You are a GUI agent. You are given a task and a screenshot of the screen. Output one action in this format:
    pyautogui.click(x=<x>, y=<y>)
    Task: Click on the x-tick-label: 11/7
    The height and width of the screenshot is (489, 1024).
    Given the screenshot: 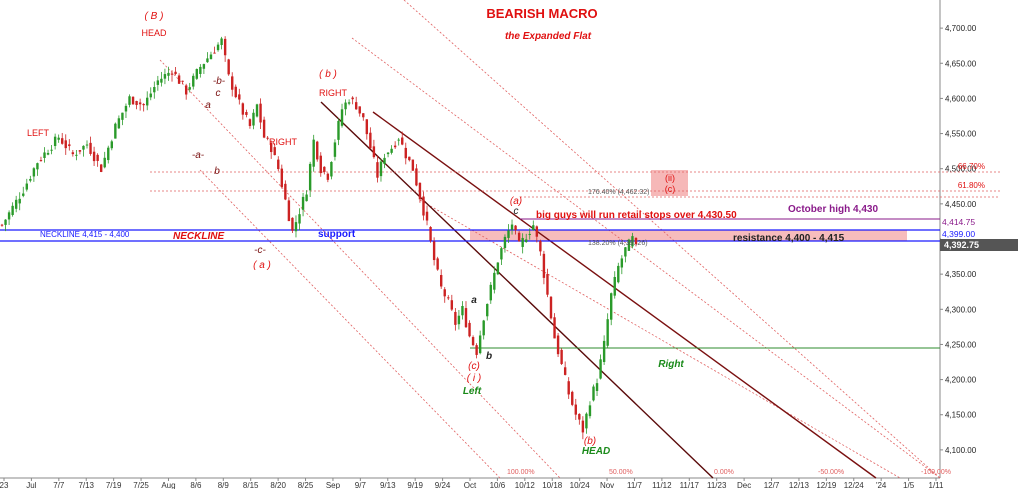 What is the action you would take?
    pyautogui.click(x=635, y=485)
    